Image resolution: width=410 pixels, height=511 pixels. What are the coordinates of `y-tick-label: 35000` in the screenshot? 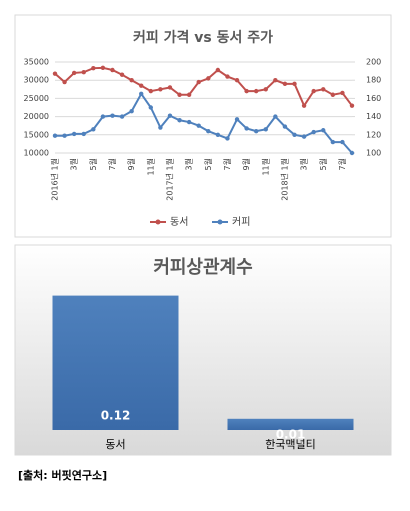 It's located at (36, 62).